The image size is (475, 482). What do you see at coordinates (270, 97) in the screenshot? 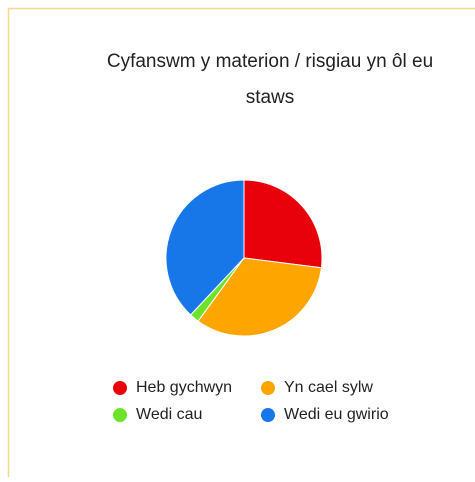
I see `chart-title: staws` at bounding box center [270, 97].